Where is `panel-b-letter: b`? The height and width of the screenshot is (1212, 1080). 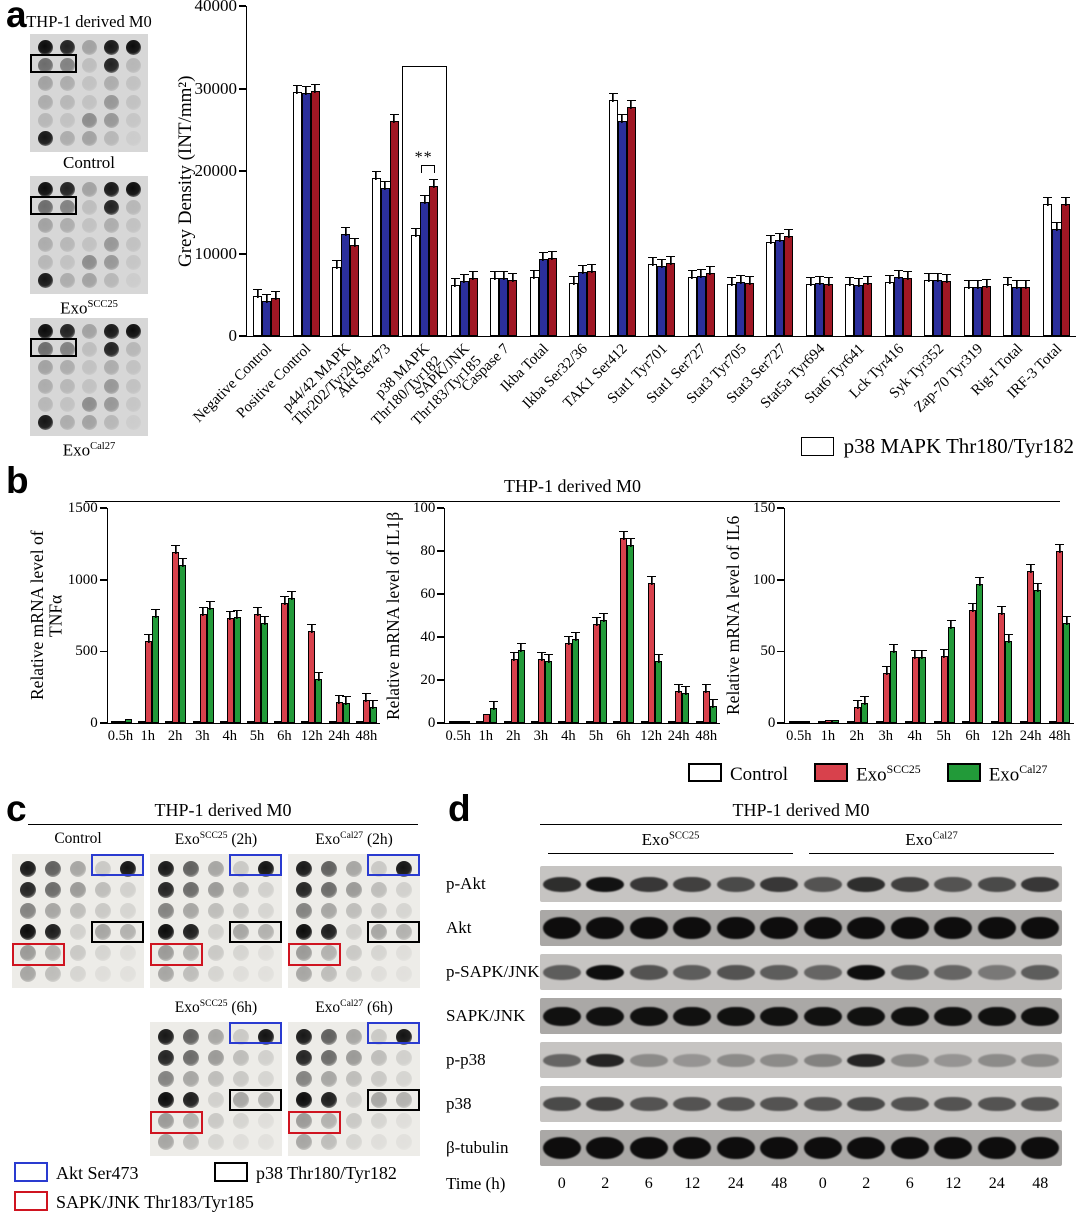
panel-b-letter: b is located at coordinates (17, 480).